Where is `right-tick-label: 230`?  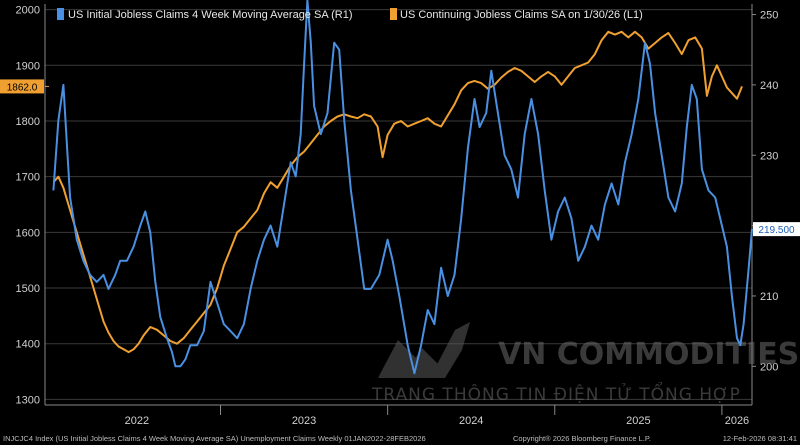 right-tick-label: 230 is located at coordinates (769, 156).